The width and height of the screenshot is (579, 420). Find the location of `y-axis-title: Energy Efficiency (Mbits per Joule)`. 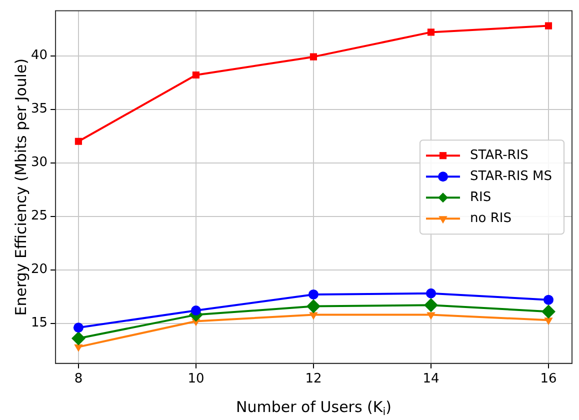

y-axis-title: Energy Efficiency (Mbits per Joule) is located at coordinates (21, 187).